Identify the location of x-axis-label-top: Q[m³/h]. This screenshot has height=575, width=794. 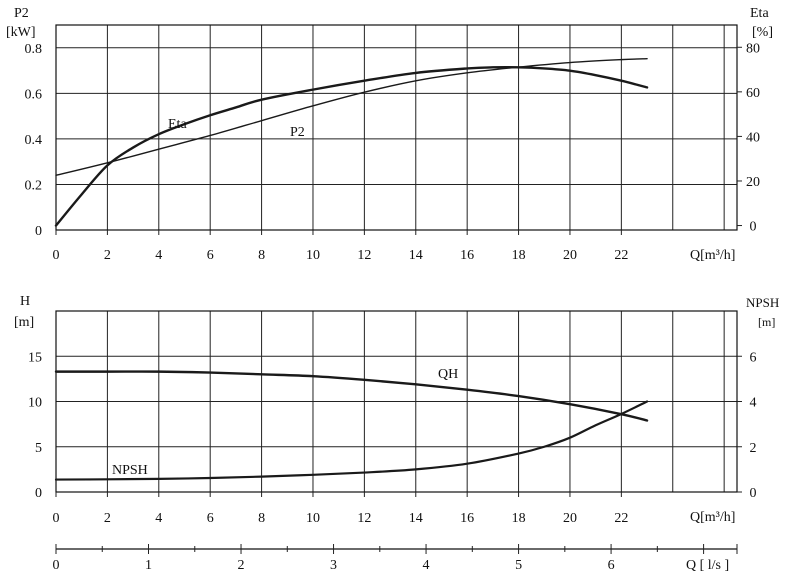
(712, 255).